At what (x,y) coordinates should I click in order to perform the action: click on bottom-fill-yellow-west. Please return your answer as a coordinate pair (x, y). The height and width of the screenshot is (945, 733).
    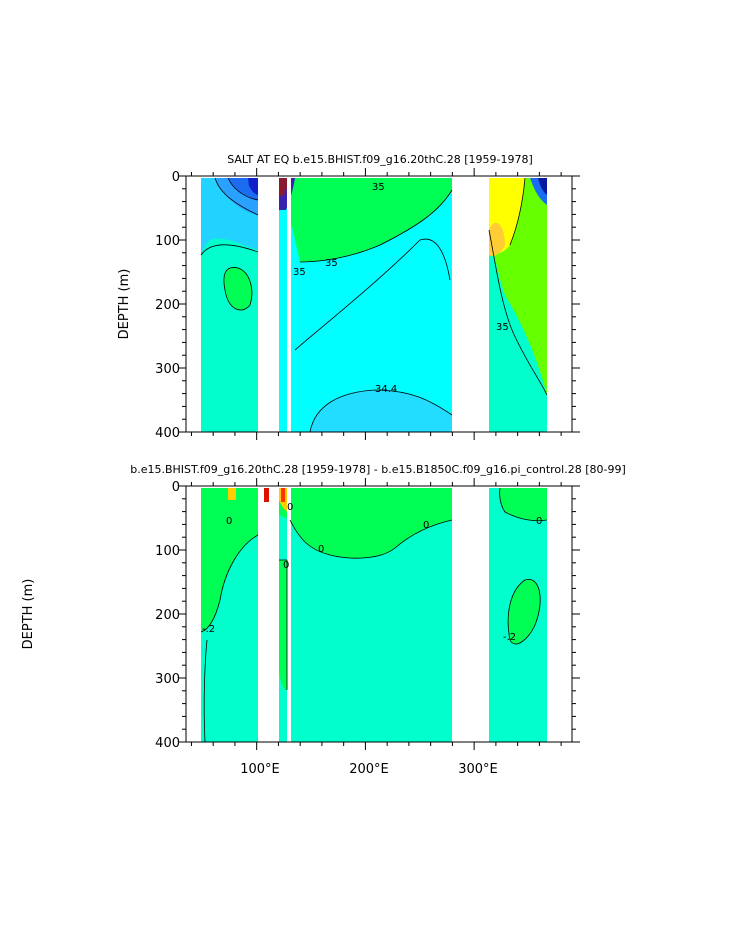
    Looking at the image, I should click on (232, 494).